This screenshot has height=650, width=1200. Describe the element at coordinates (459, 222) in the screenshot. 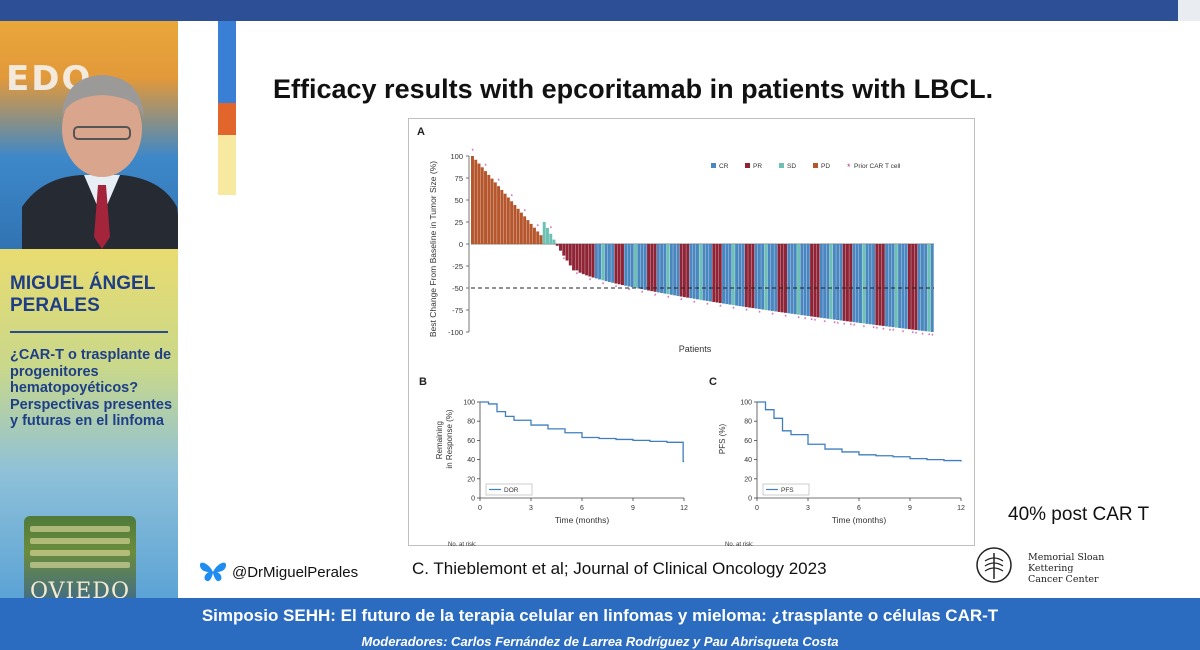

I see `panel-a-y-tick-label: 25` at that location.